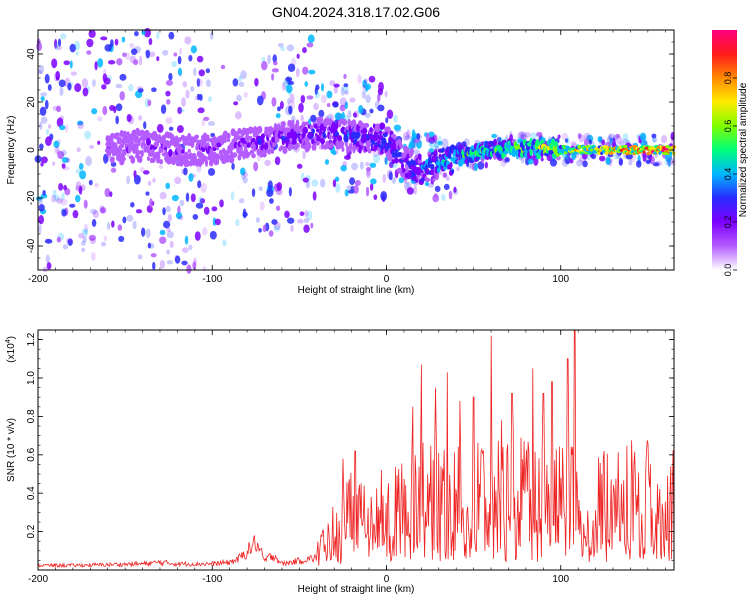  What do you see at coordinates (212, 579) in the screenshot?
I see `snr-x-tick-label: -100` at bounding box center [212, 579].